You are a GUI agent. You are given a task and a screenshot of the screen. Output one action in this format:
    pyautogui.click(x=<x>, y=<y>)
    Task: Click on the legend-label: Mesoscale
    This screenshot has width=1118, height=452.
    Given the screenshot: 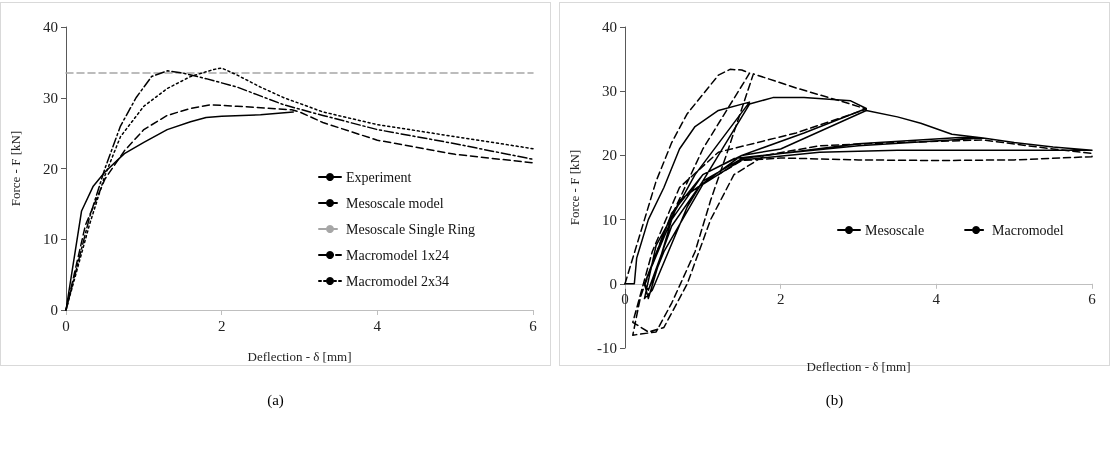 What is the action you would take?
    pyautogui.click(x=895, y=230)
    